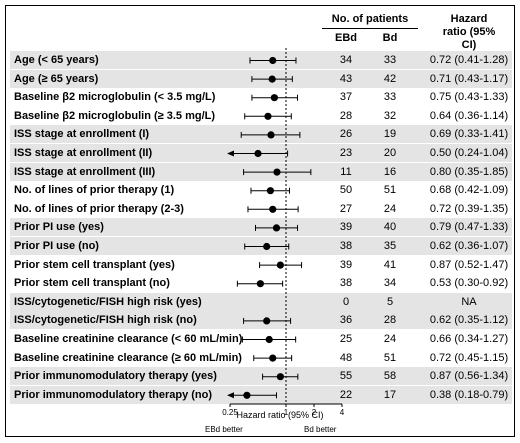 The height and width of the screenshot is (443, 520). Describe the element at coordinates (280, 415) in the screenshot. I see `axis-label: Hazard ratio (95% CI)` at that location.